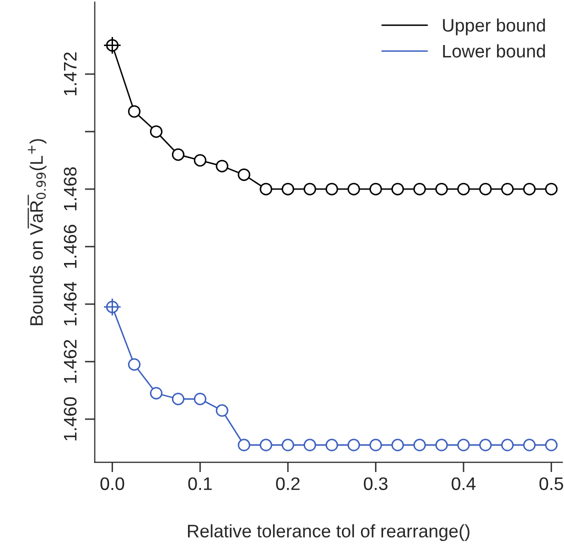 The width and height of the screenshot is (564, 549). What do you see at coordinates (551, 483) in the screenshot?
I see `x-tick-label: 0.5` at bounding box center [551, 483].